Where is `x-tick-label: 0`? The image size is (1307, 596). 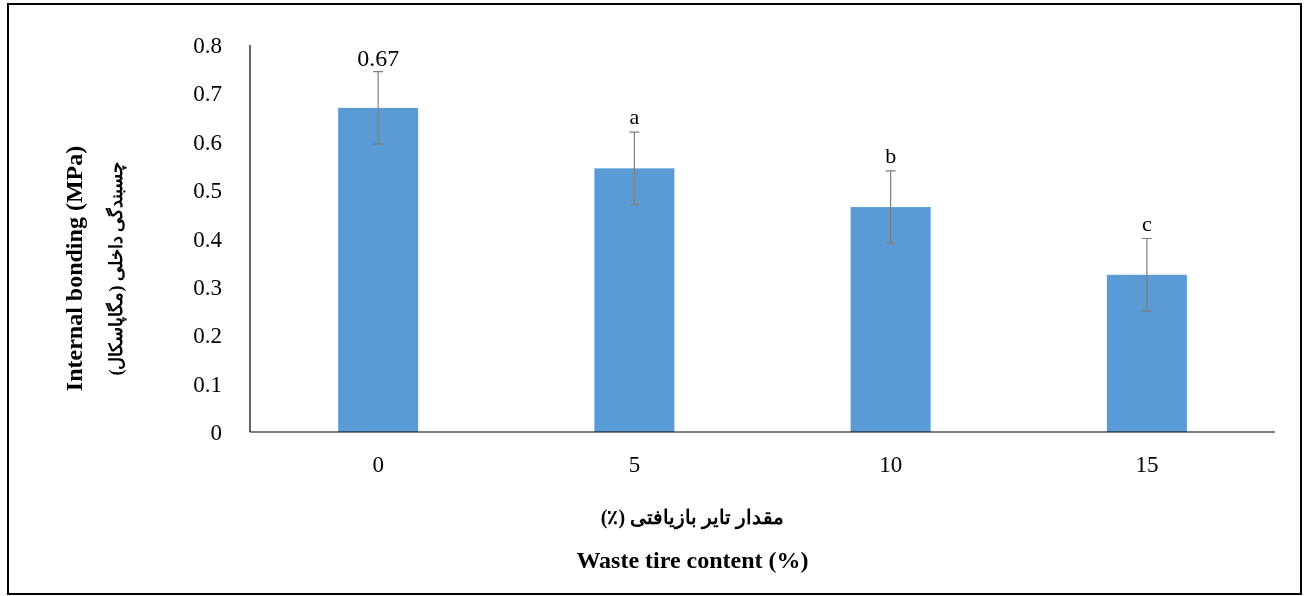
x-tick-label: 0 is located at coordinates (378, 464).